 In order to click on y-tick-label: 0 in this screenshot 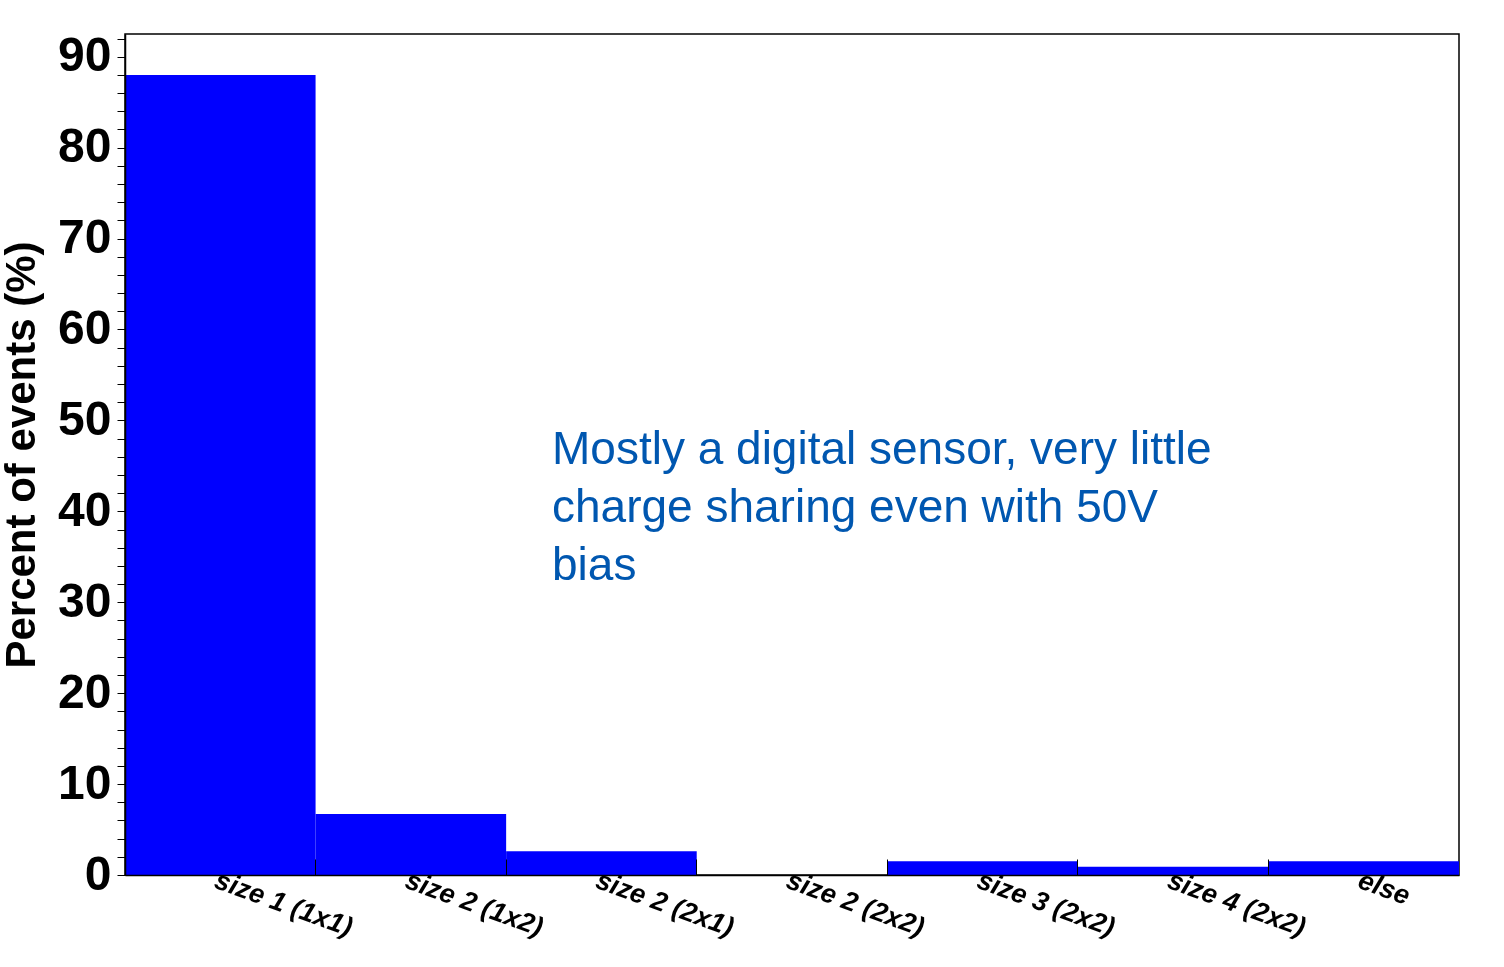, I will do `click(98, 873)`.